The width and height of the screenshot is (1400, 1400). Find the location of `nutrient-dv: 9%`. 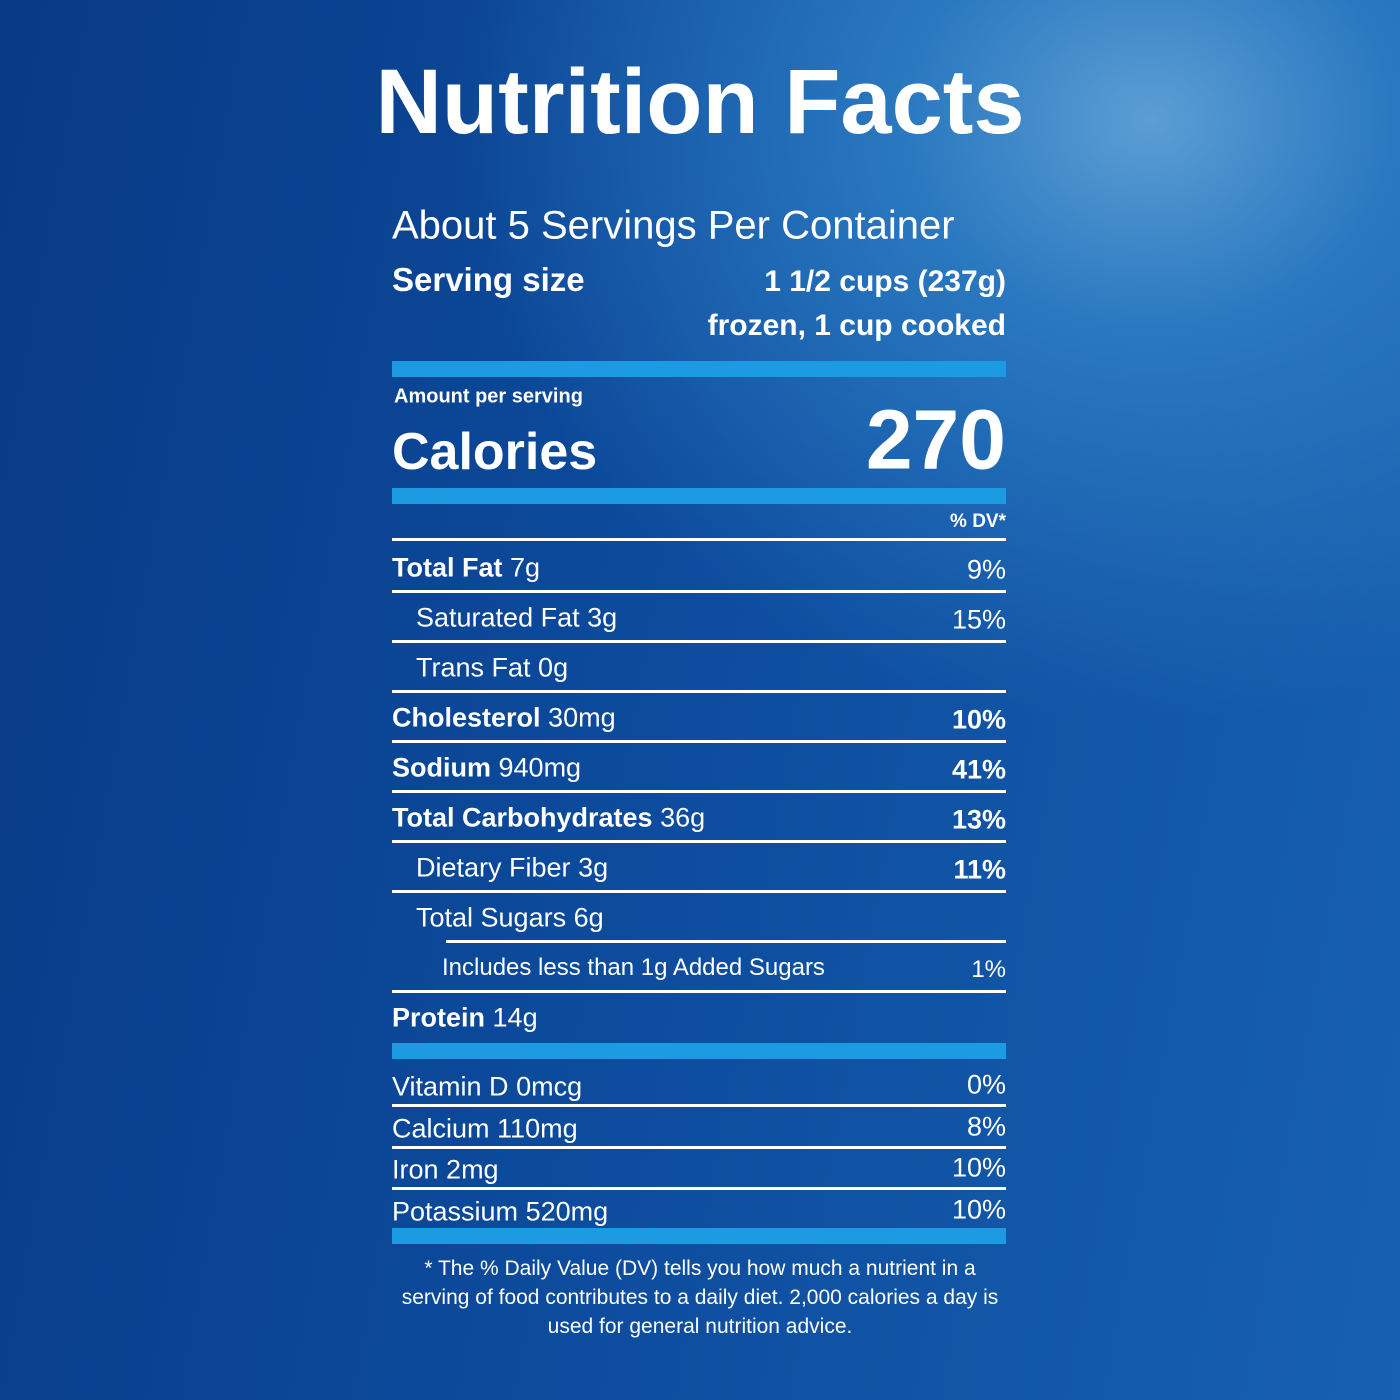

nutrient-dv: 9% is located at coordinates (986, 570).